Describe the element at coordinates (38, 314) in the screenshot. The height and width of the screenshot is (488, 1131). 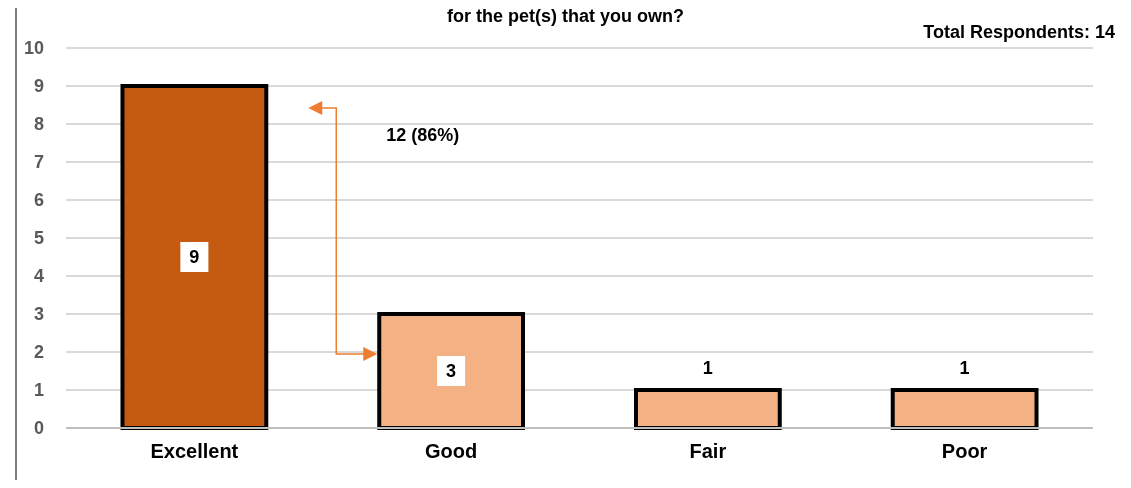
I see `y-tick-label: 3` at that location.